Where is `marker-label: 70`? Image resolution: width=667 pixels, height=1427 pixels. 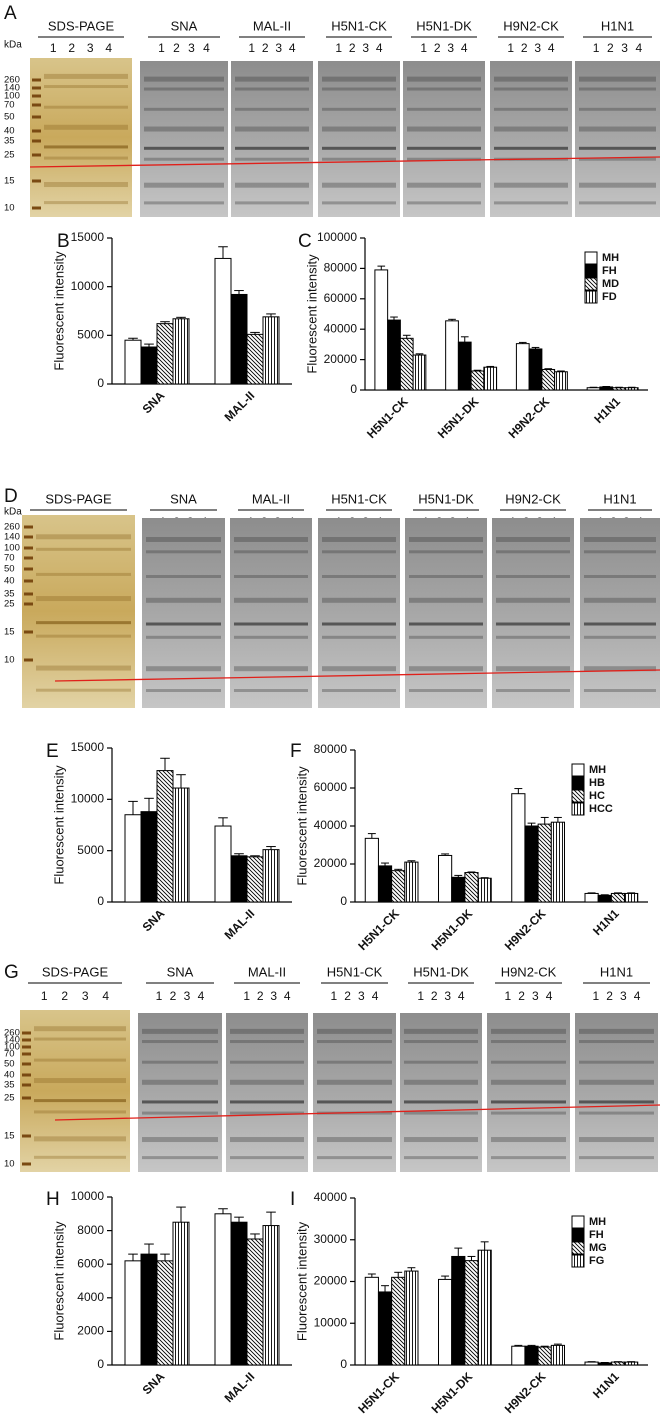 marker-label: 70 is located at coordinates (9, 558).